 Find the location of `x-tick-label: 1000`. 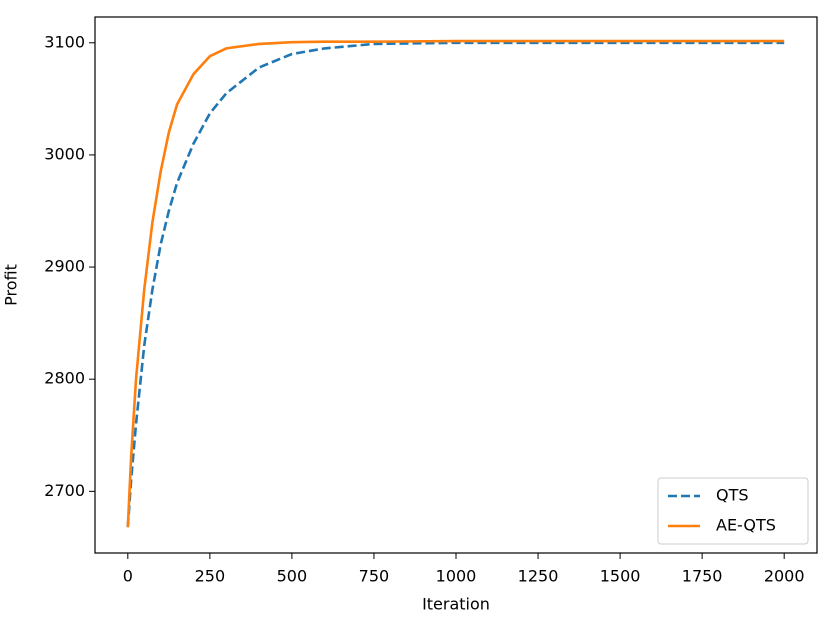

x-tick-label: 1000 is located at coordinates (456, 576).